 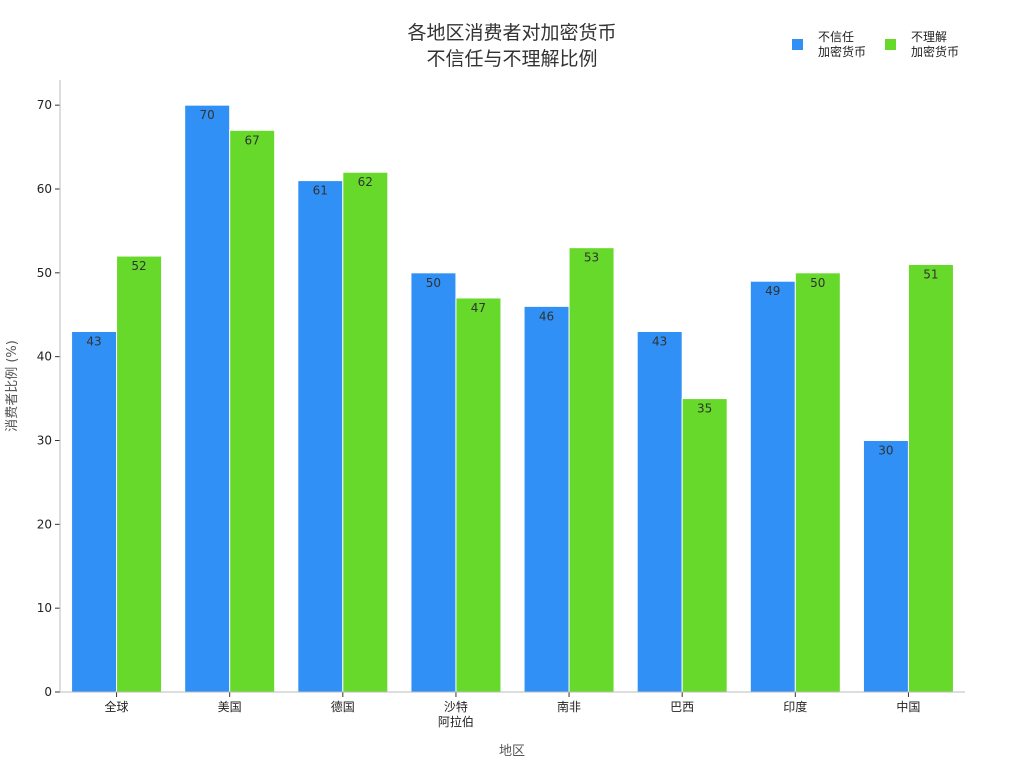 What do you see at coordinates (511, 59) in the screenshot?
I see `chart-title-line-2: 不信任与不理解比例` at bounding box center [511, 59].